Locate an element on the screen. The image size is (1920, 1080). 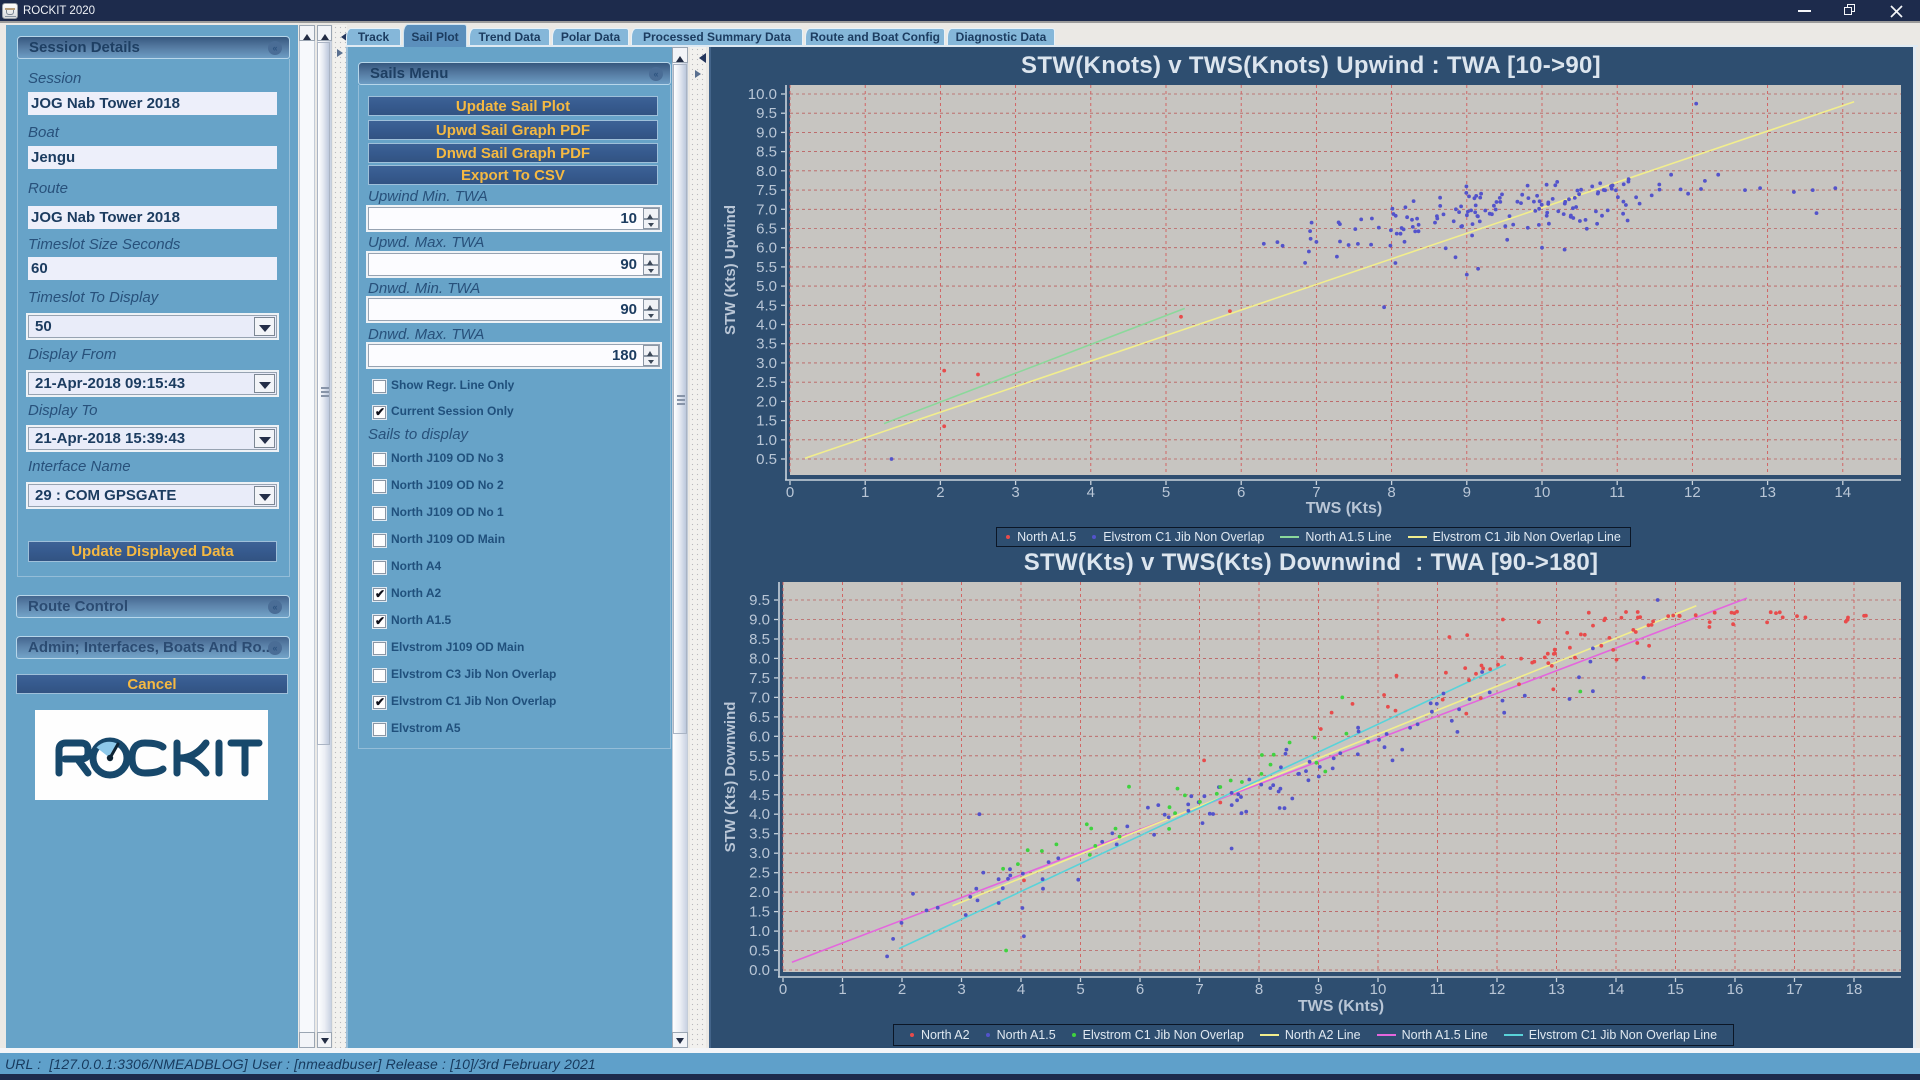
svg-text: 16 is located at coordinates (1735, 989).